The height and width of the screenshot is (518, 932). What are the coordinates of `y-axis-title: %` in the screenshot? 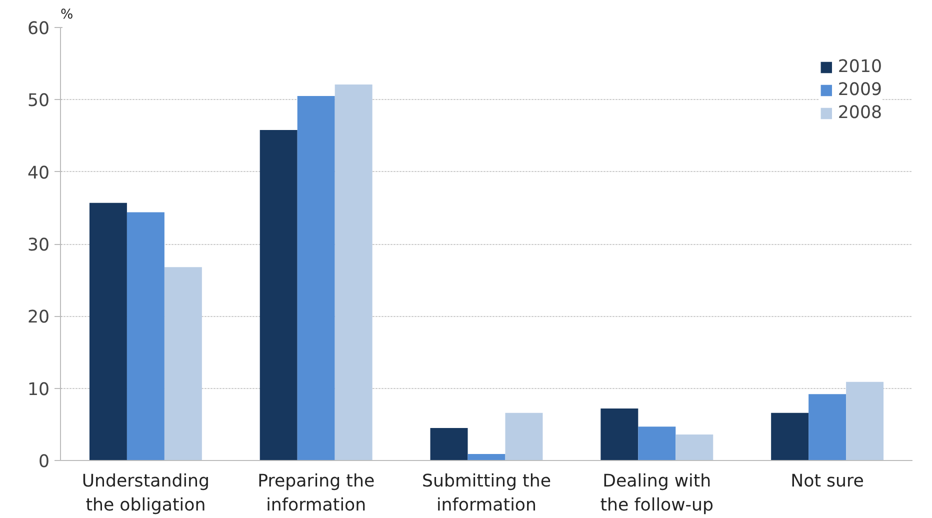 It's located at (67, 15).